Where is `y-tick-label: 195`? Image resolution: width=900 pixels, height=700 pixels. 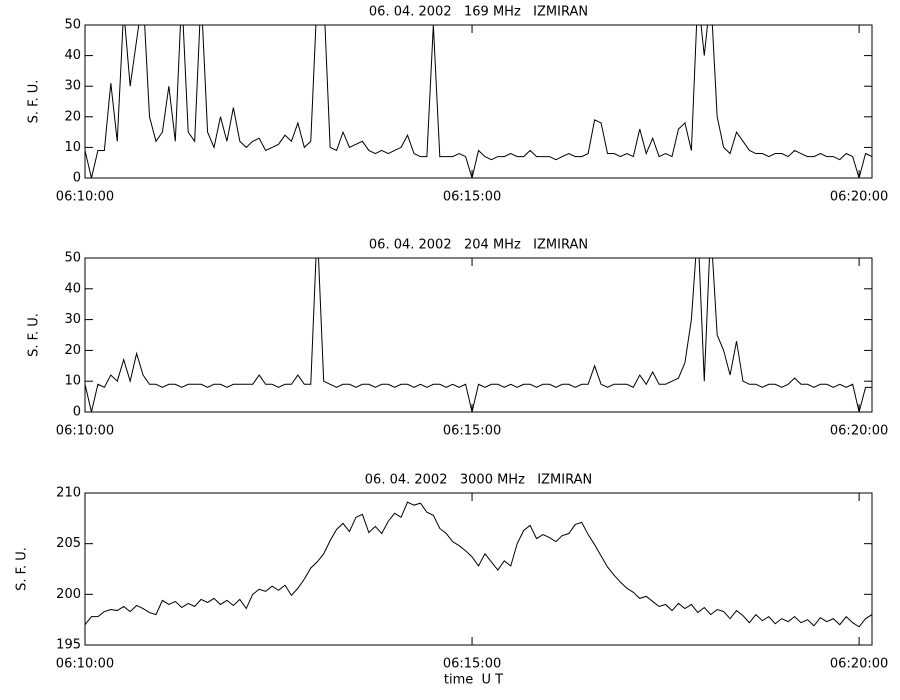 y-tick-label: 195 is located at coordinates (68, 645).